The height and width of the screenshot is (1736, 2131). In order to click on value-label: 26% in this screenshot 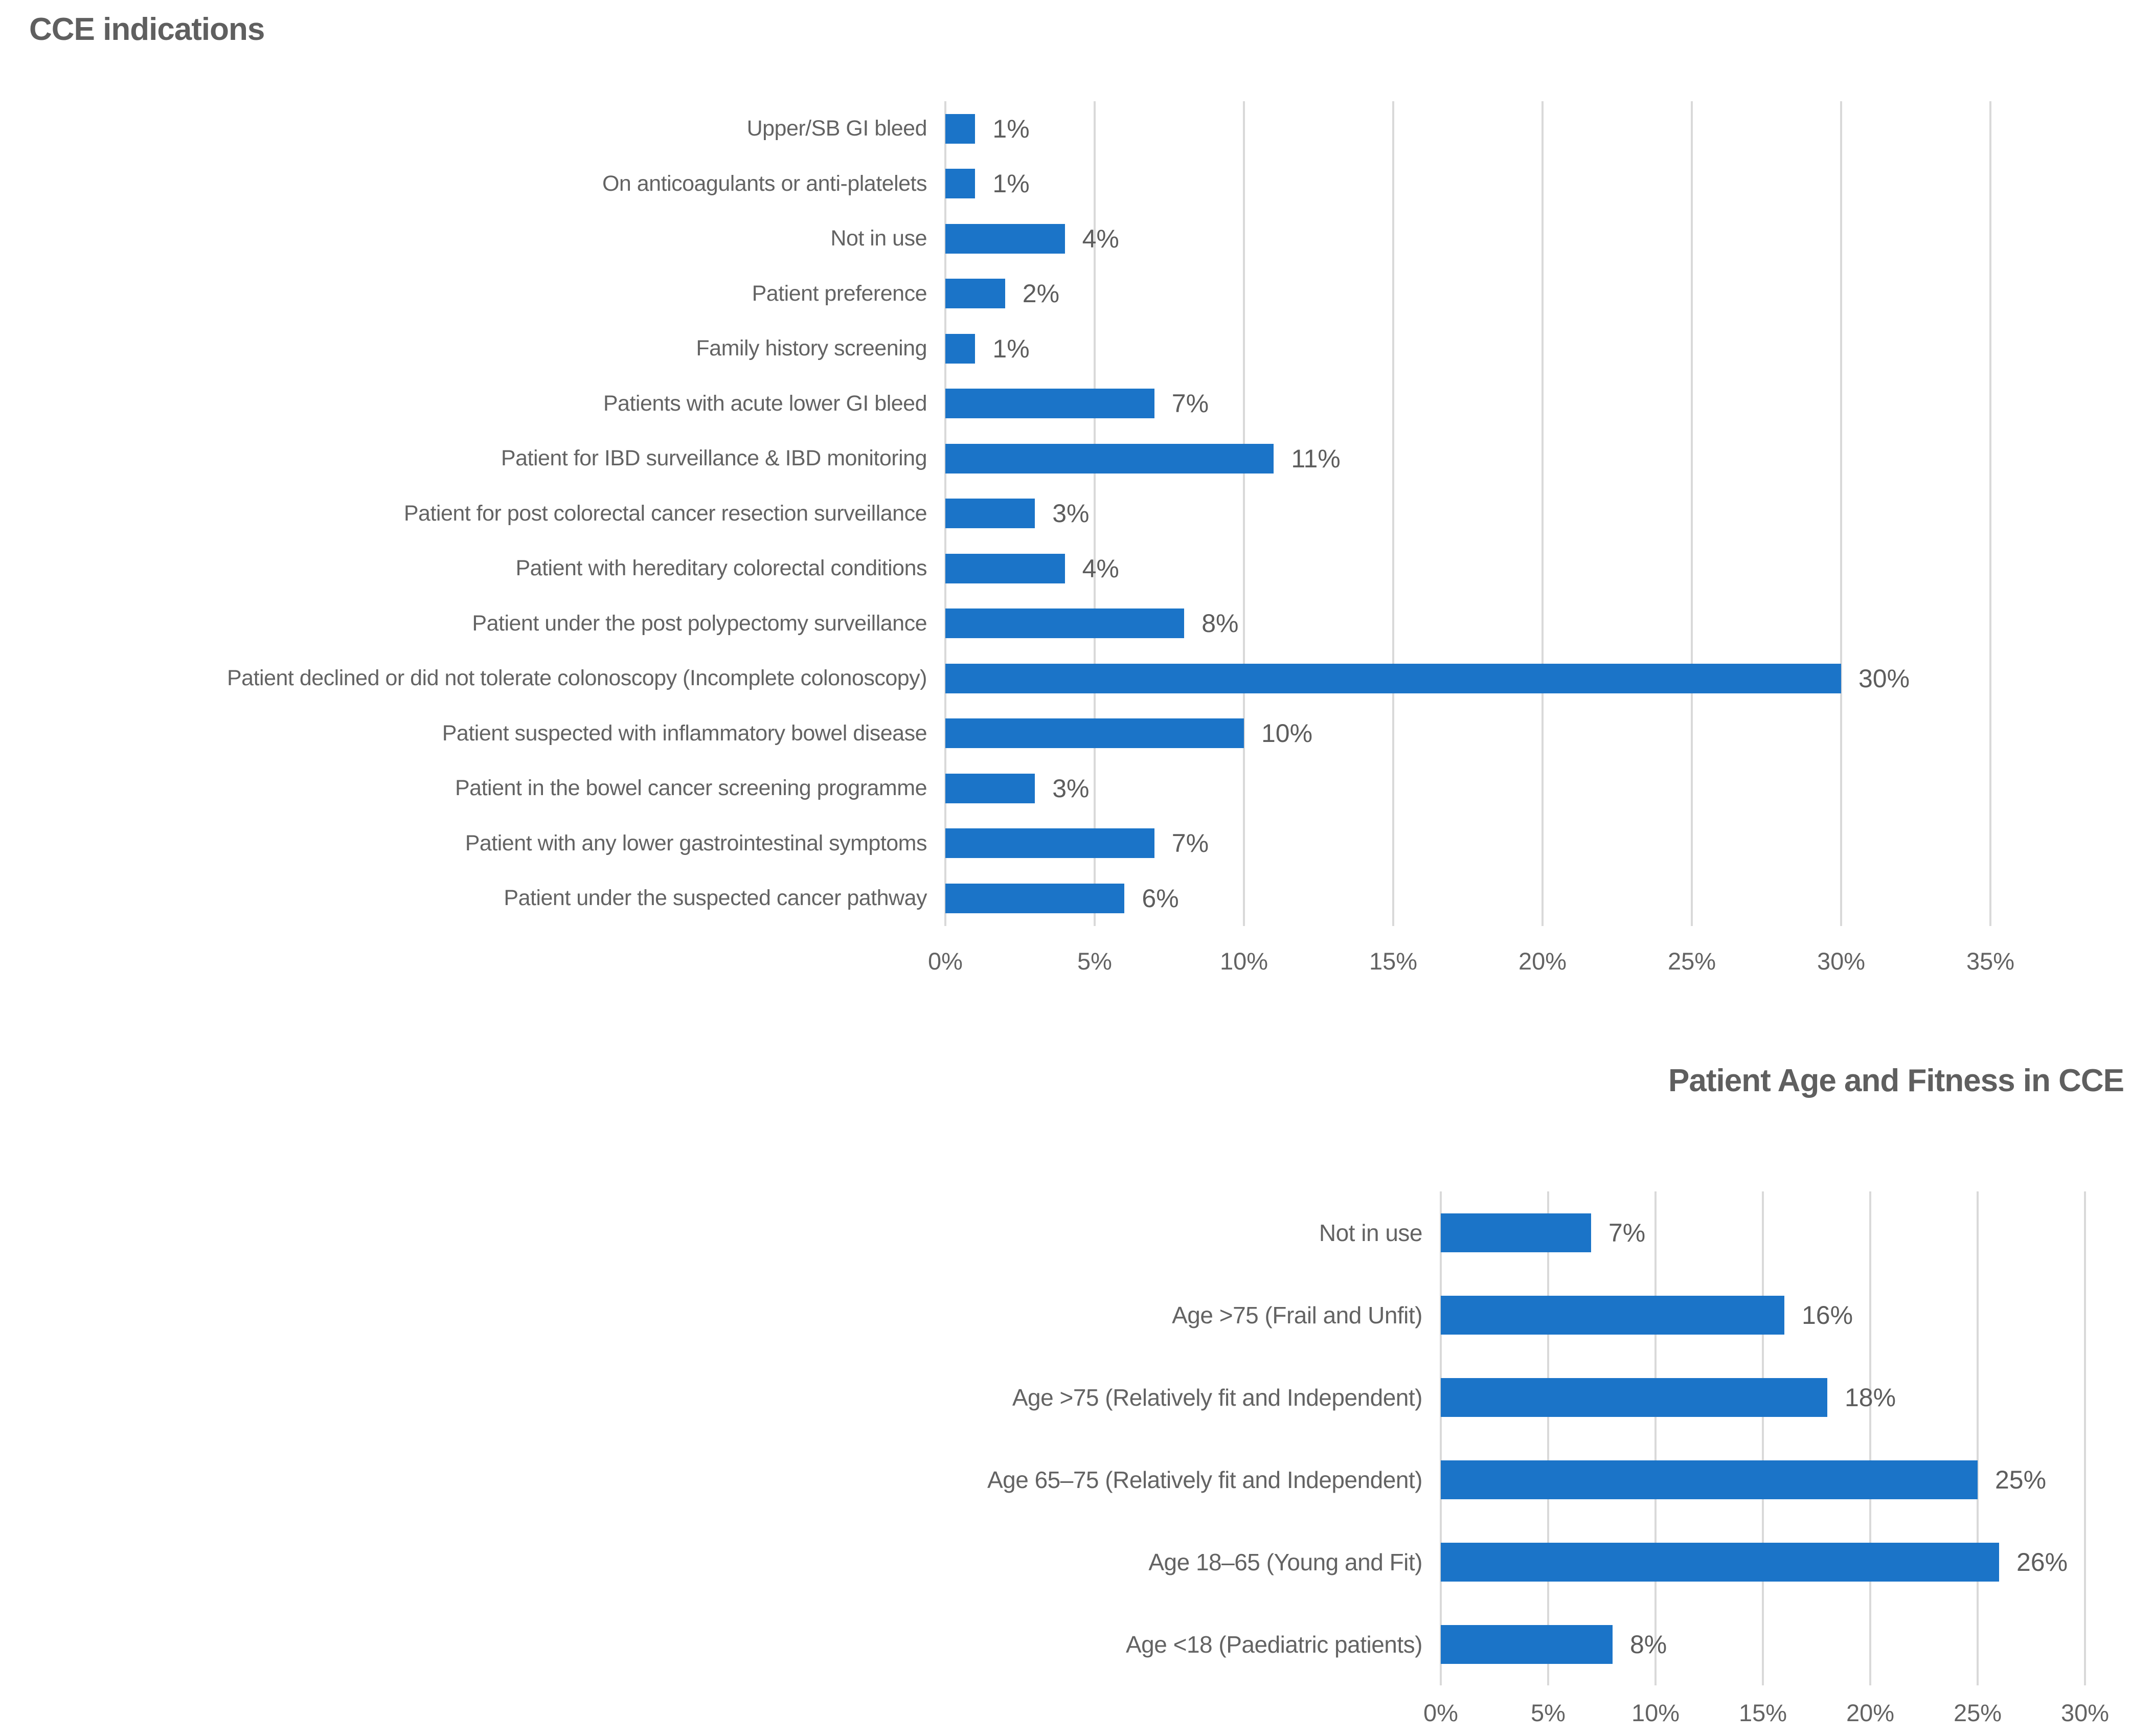, I will do `click(2042, 1561)`.